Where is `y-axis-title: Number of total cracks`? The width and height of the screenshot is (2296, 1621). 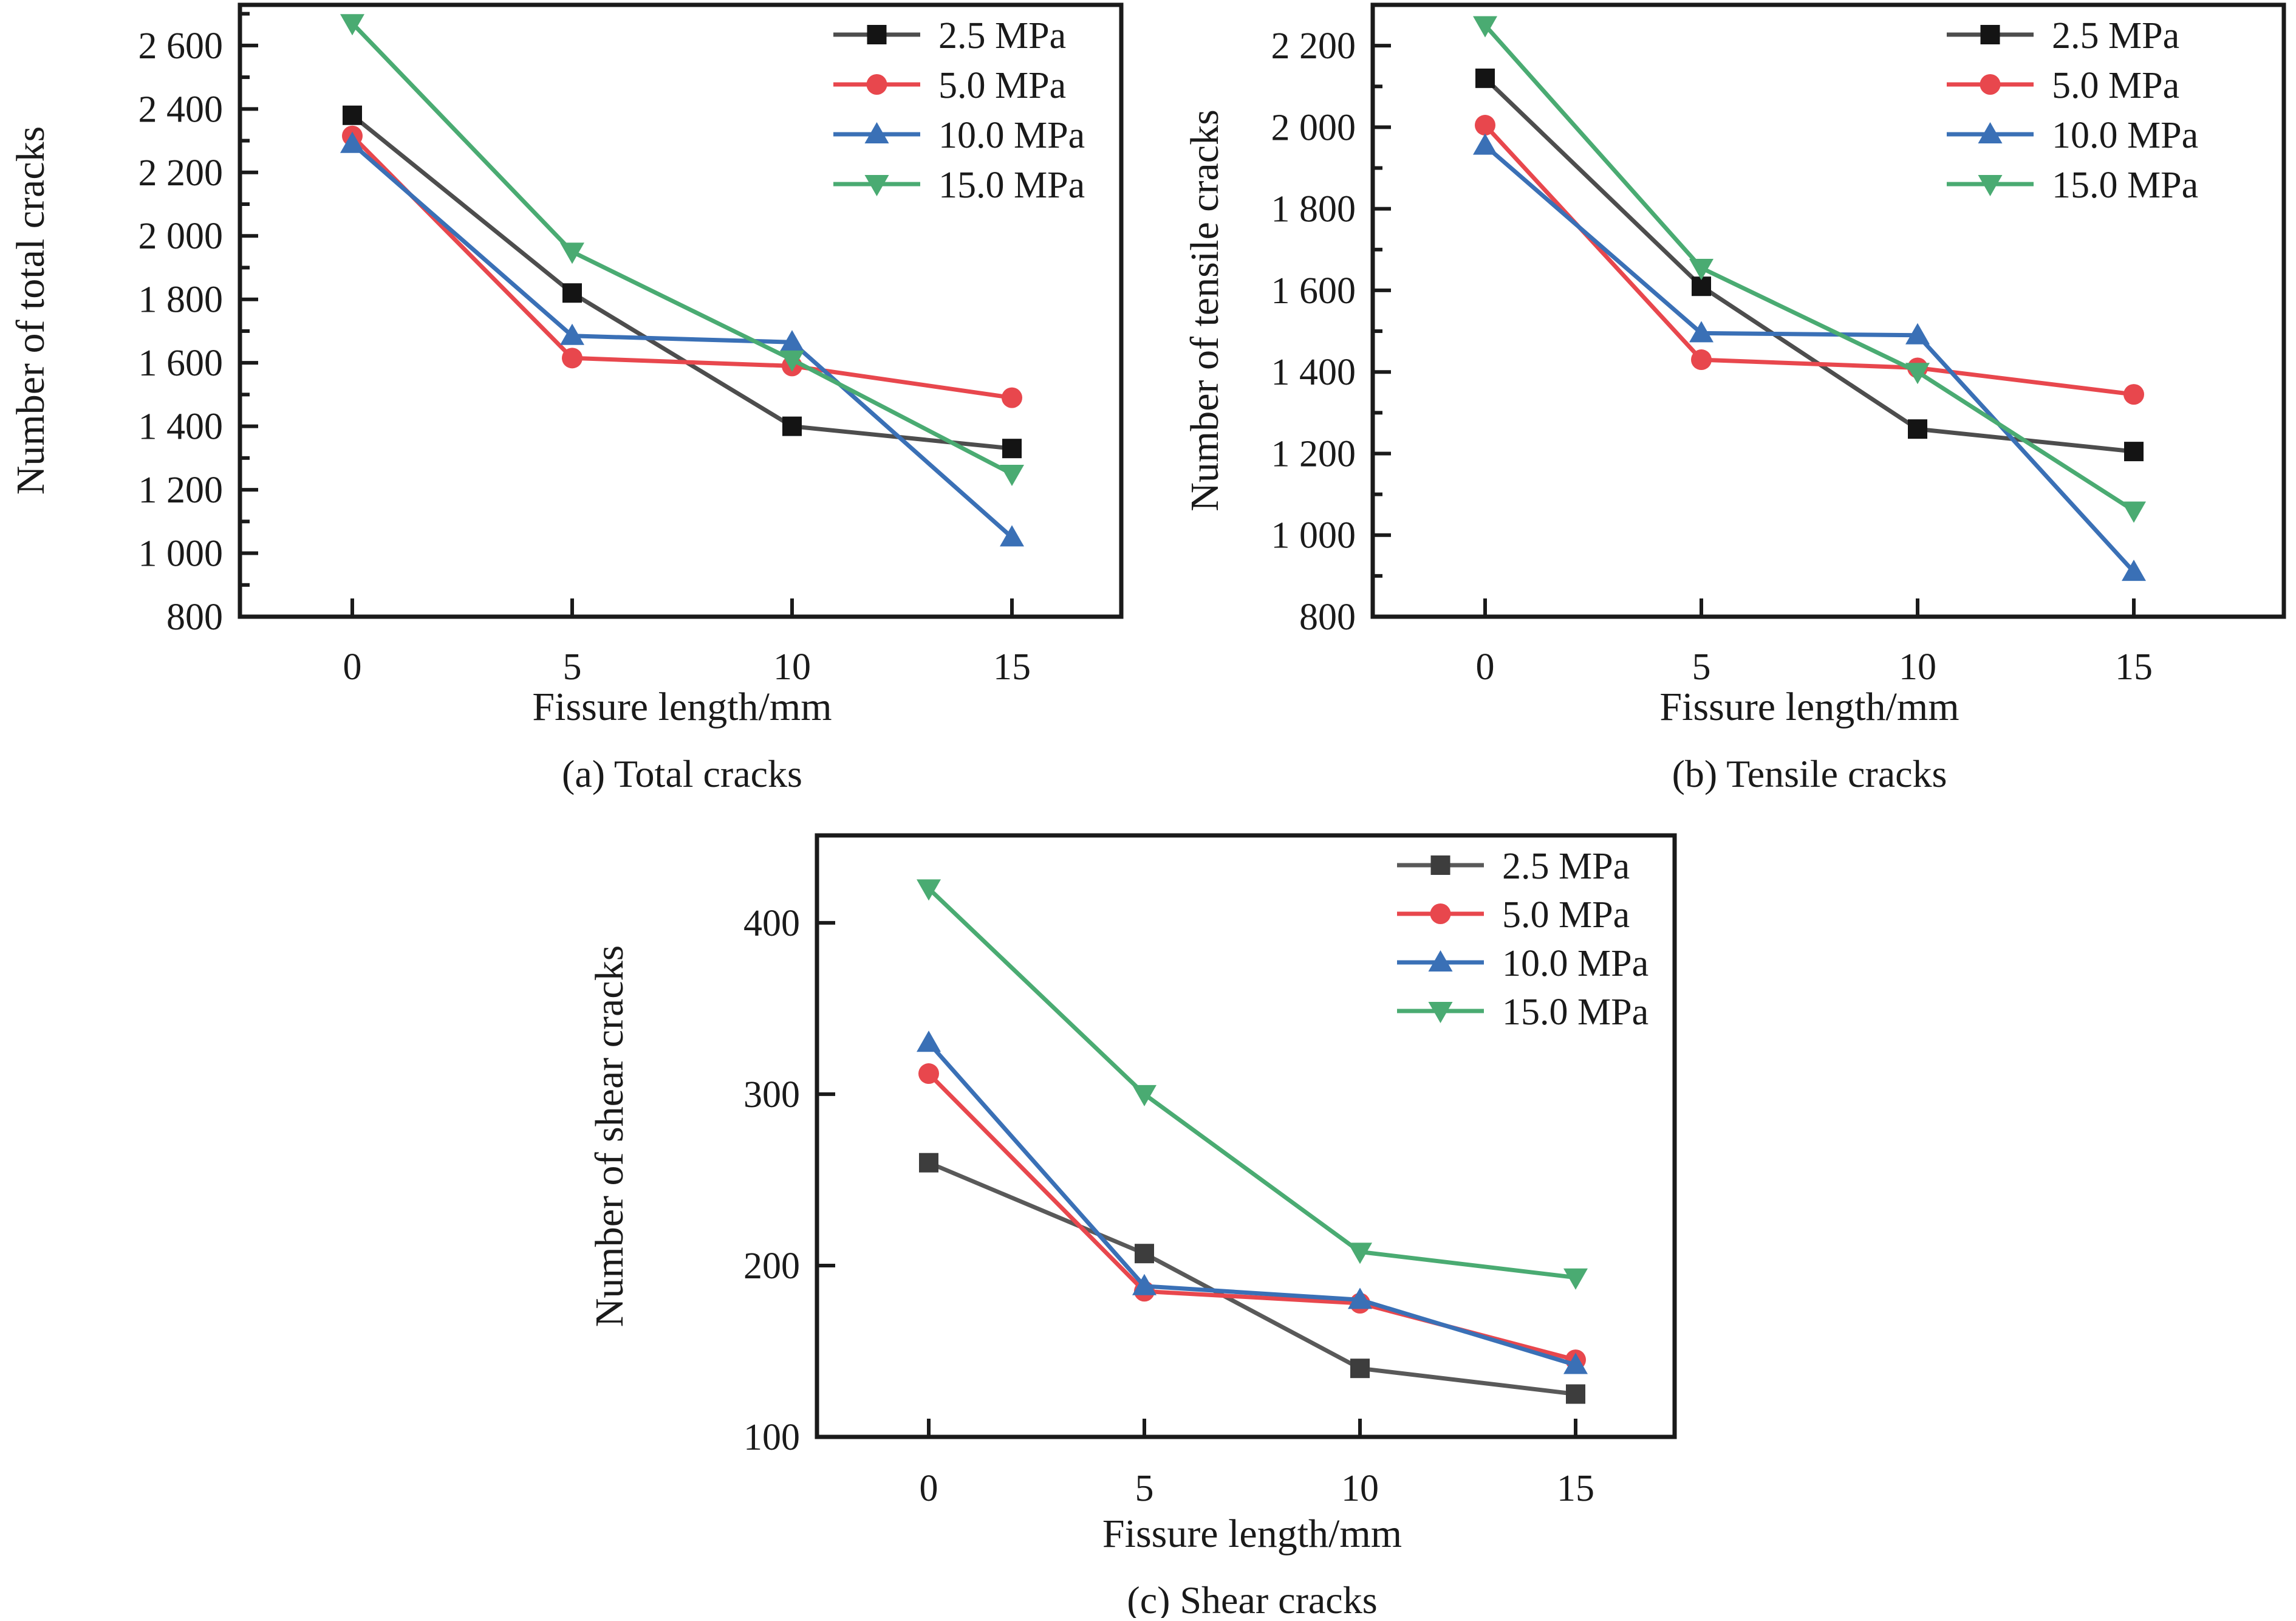 y-axis-title: Number of total cracks is located at coordinates (31, 310).